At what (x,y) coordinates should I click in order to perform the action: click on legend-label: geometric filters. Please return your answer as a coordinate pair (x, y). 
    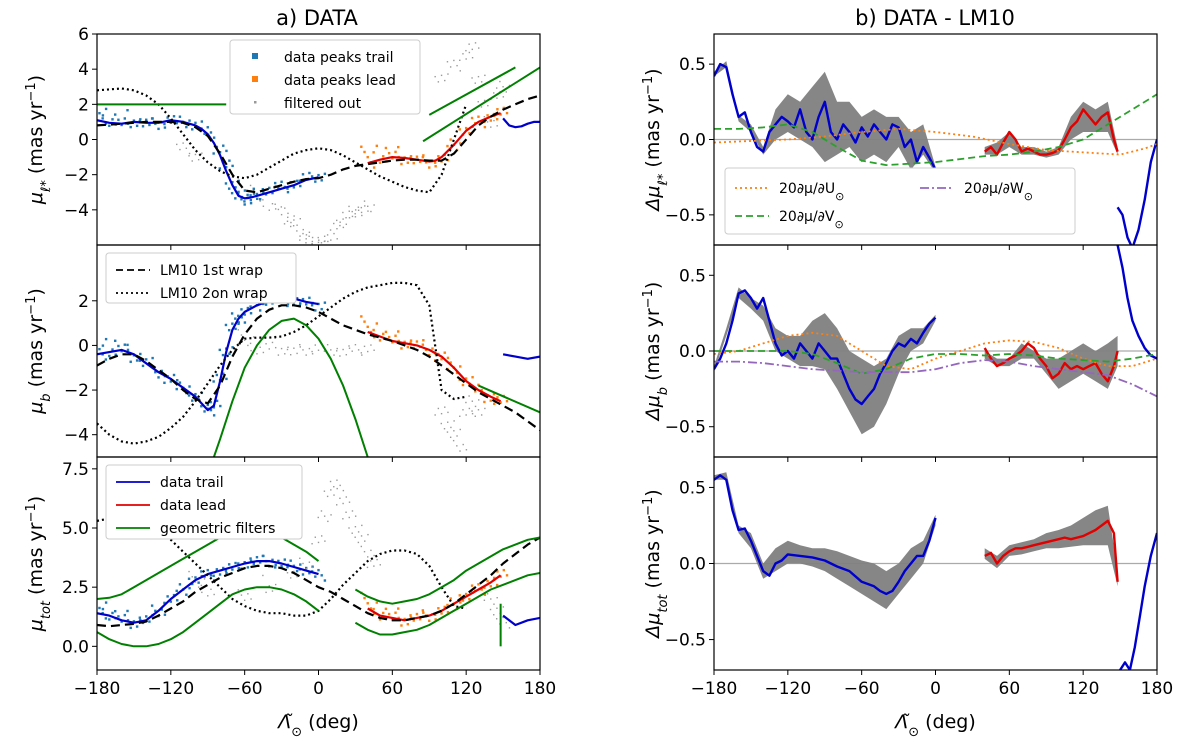
    Looking at the image, I should click on (217, 529).